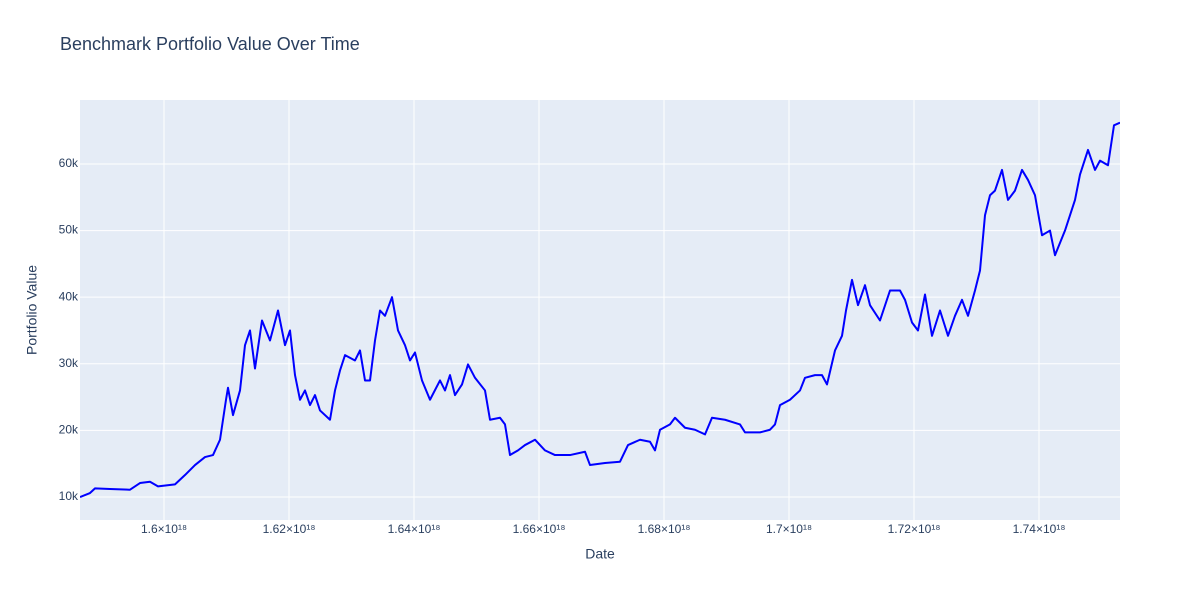 The height and width of the screenshot is (605, 1200). What do you see at coordinates (69, 296) in the screenshot?
I see `y-tick-label: 40k` at bounding box center [69, 296].